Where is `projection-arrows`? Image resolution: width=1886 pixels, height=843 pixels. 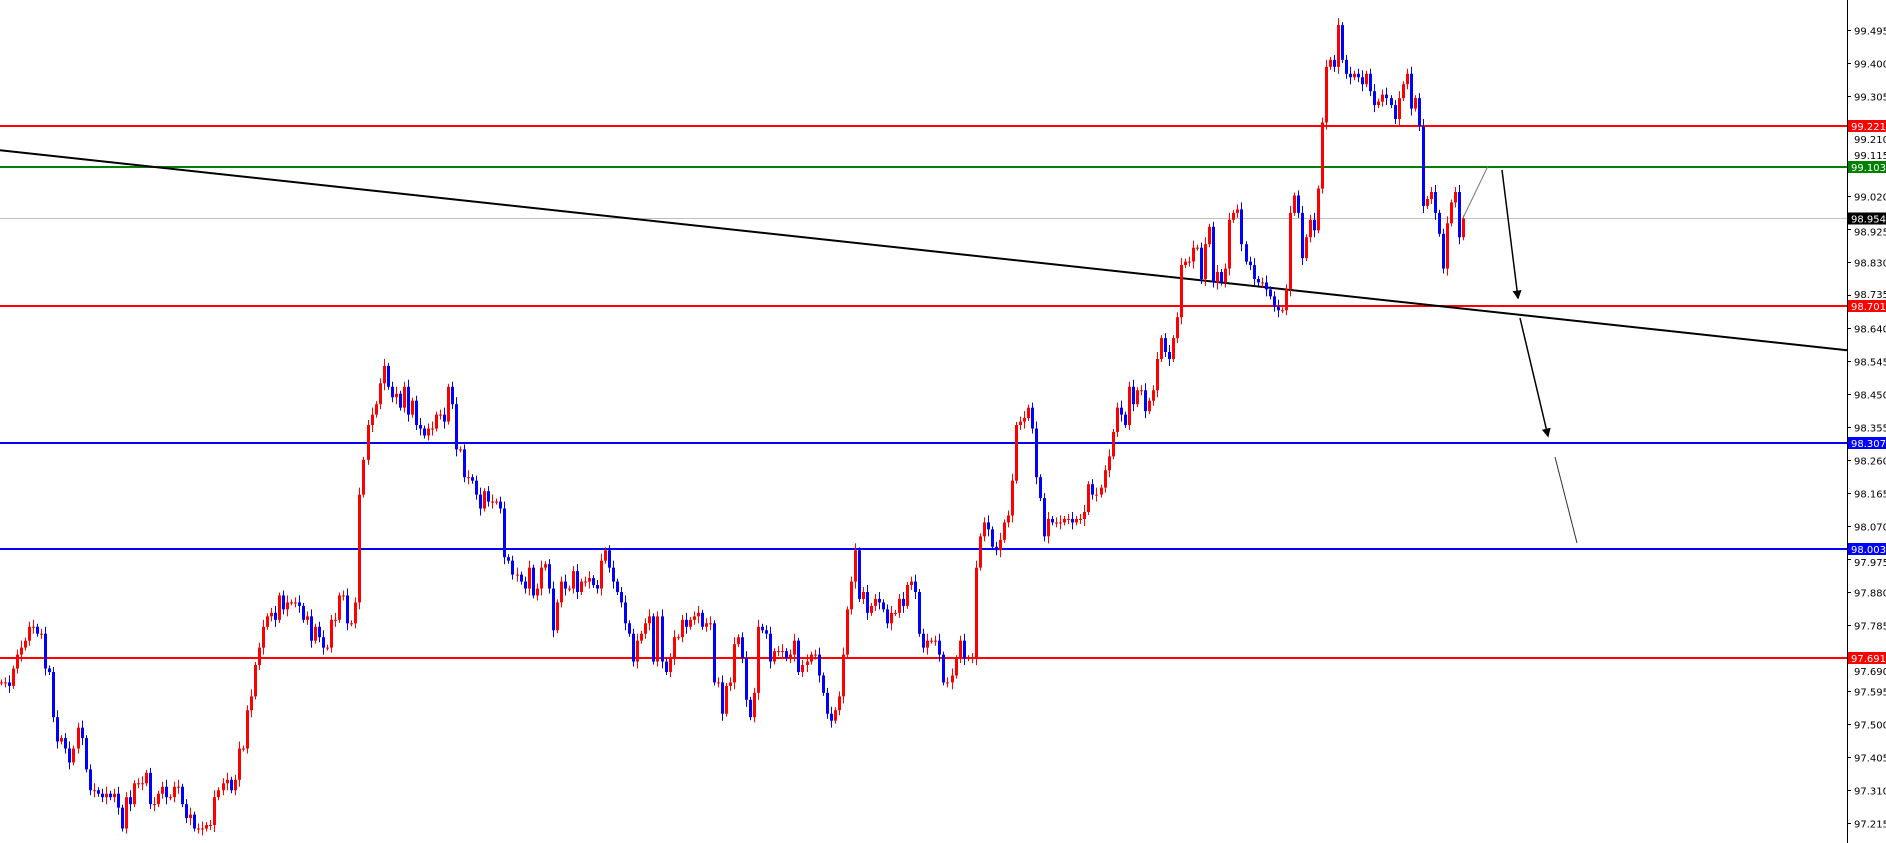 projection-arrows is located at coordinates (1520, 354).